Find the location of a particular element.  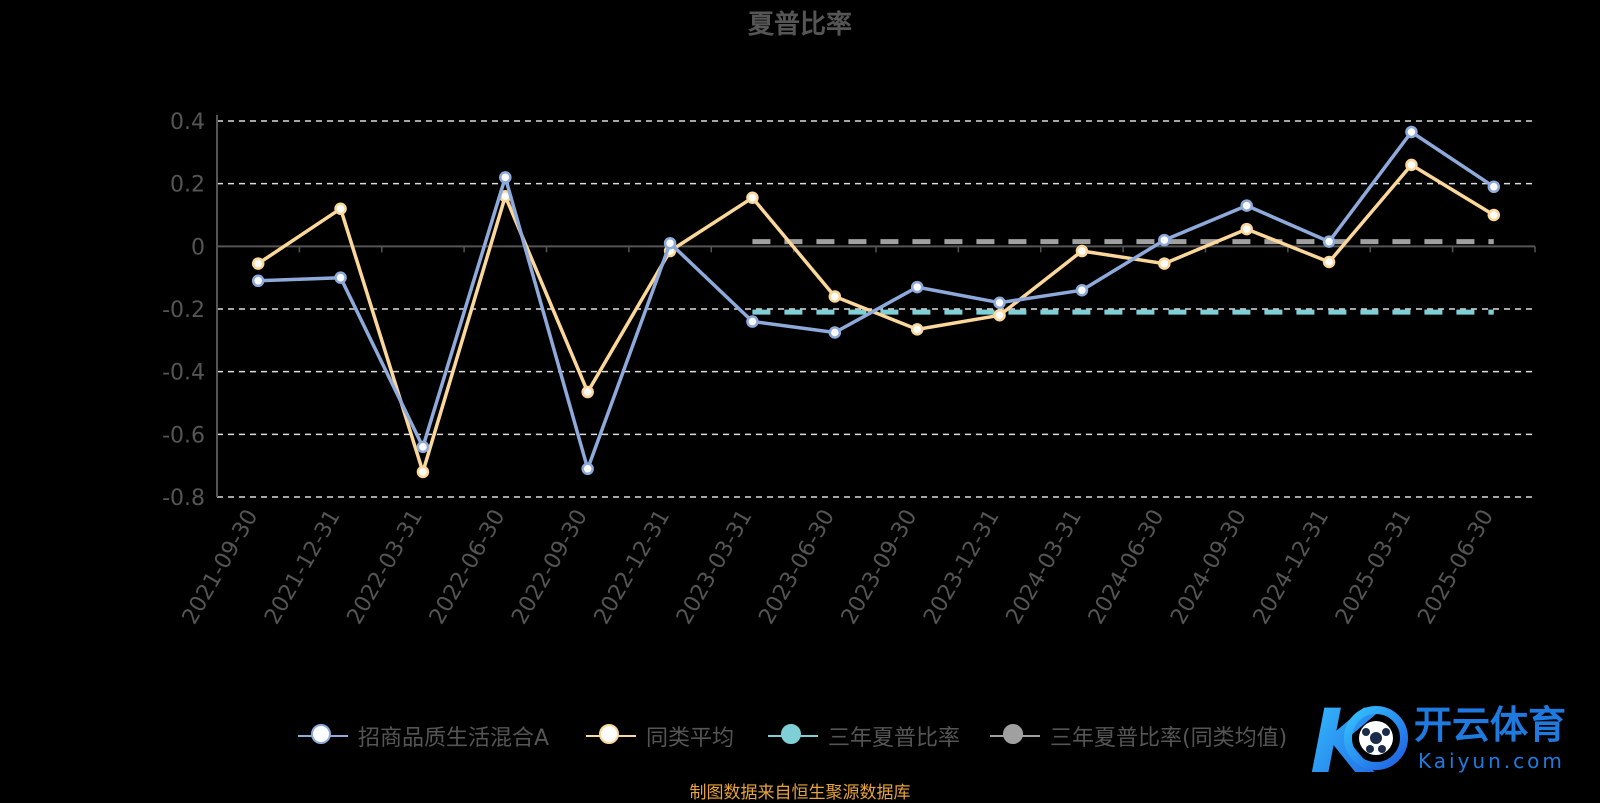

legend-label: 招商品质生活混合A is located at coordinates (454, 738).